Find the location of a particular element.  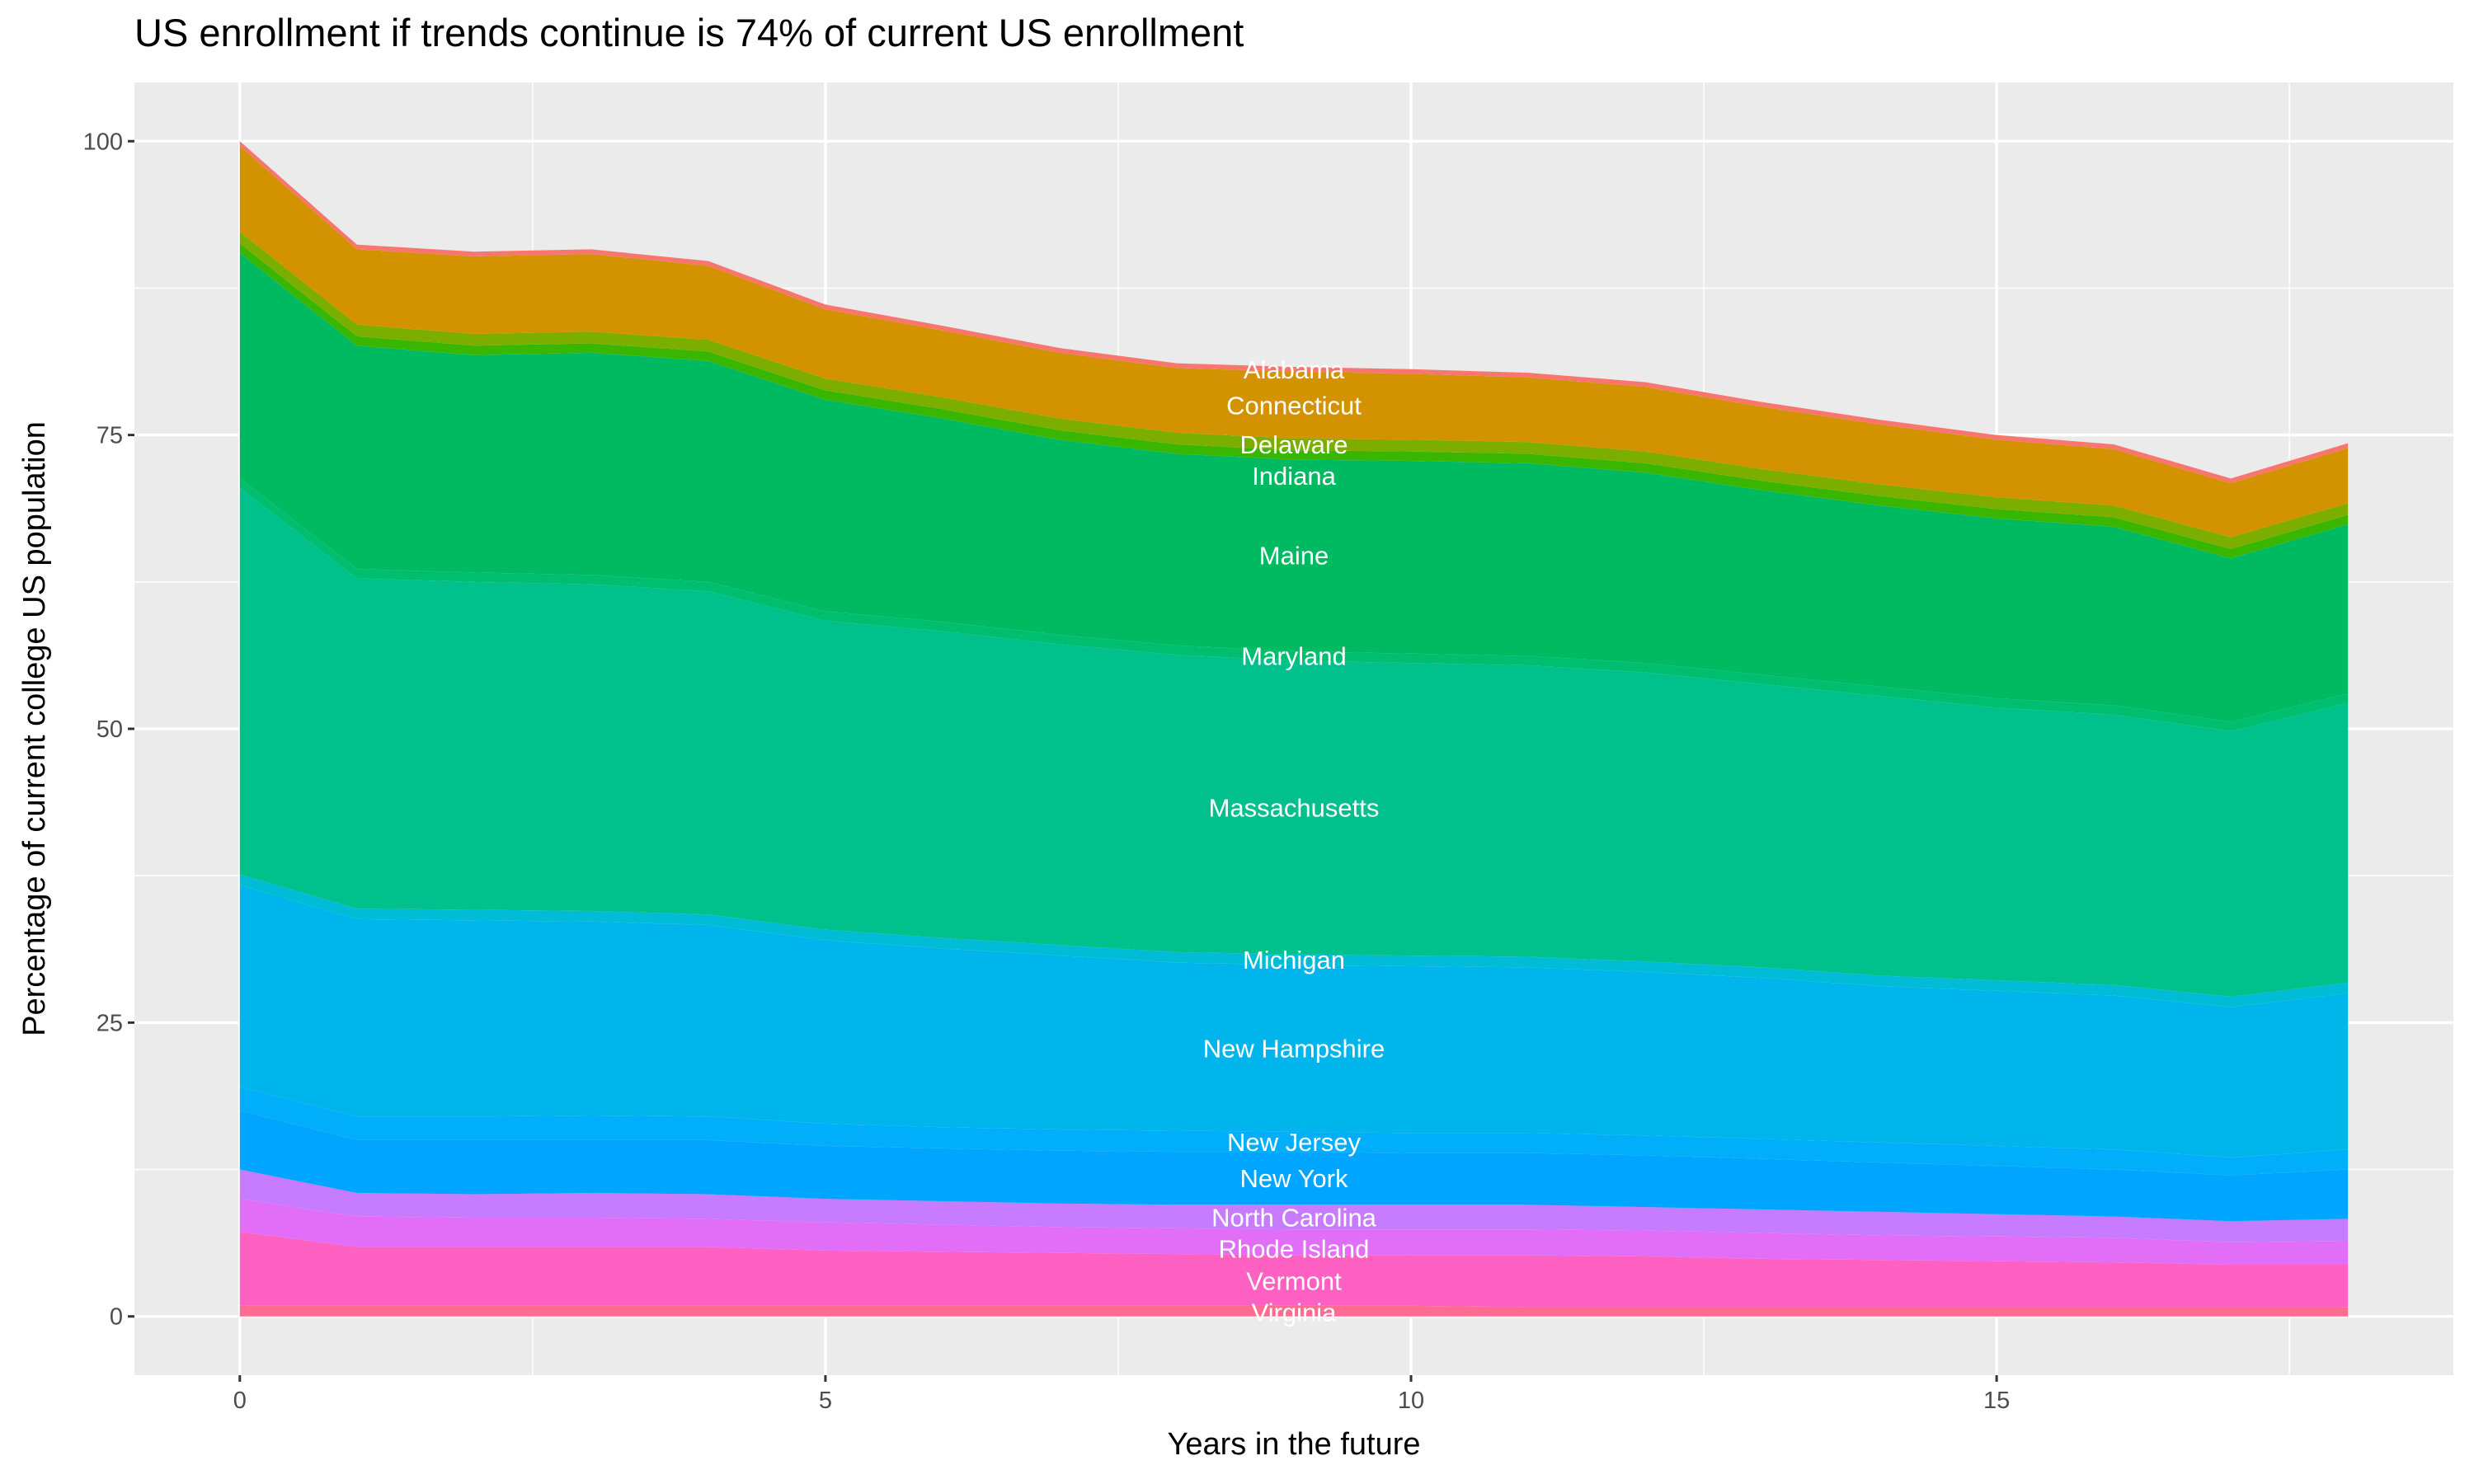

series-label: Michigan is located at coordinates (1294, 960).